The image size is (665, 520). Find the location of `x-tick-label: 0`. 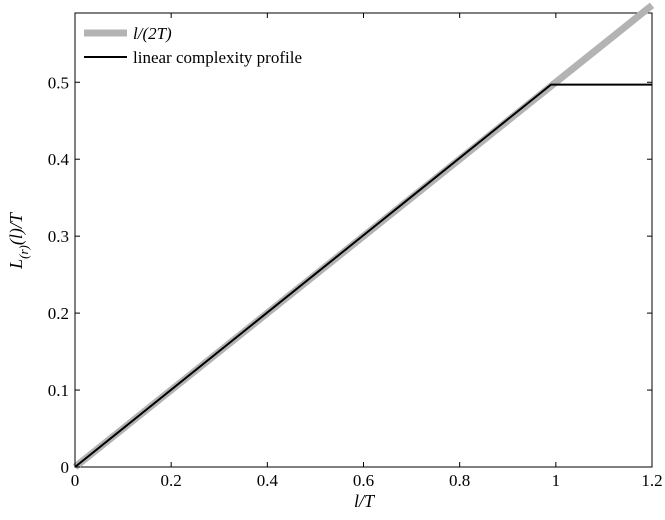

x-tick-label: 0 is located at coordinates (75, 480).